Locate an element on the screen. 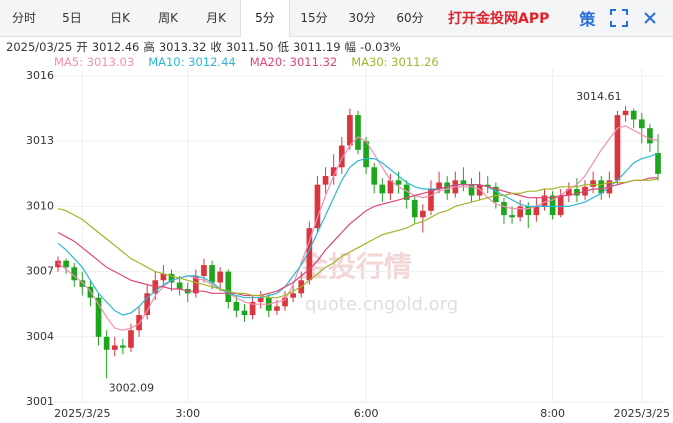  extreme-label: 3002.09 is located at coordinates (132, 387).